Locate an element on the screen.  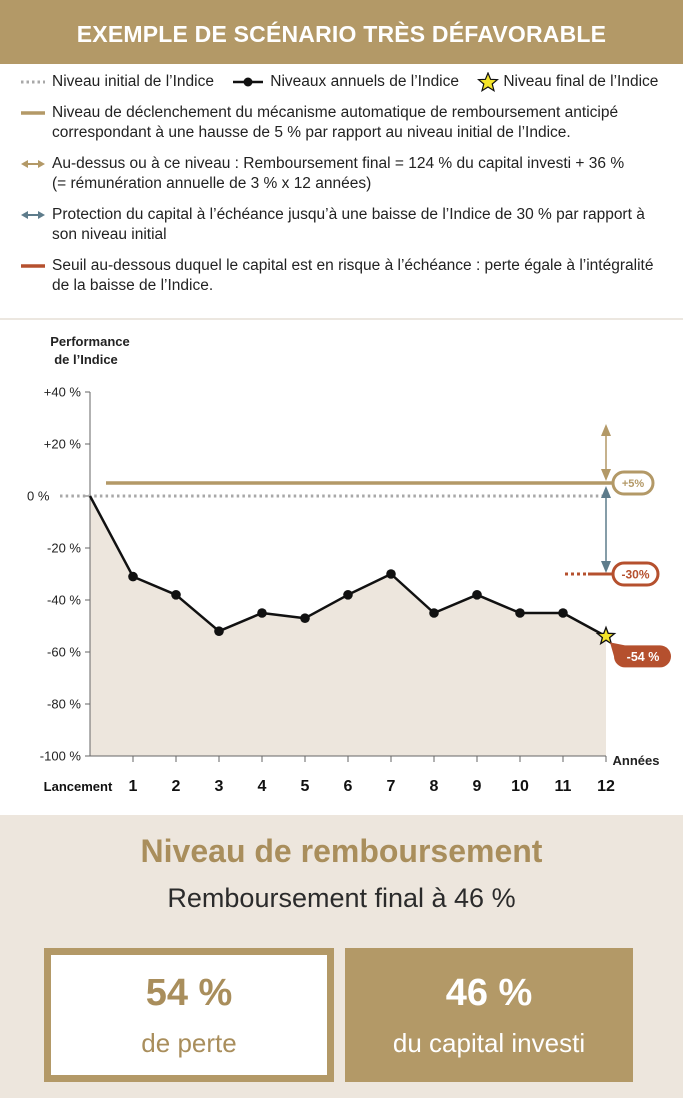
trigger-pill is located at coordinates (633, 483).